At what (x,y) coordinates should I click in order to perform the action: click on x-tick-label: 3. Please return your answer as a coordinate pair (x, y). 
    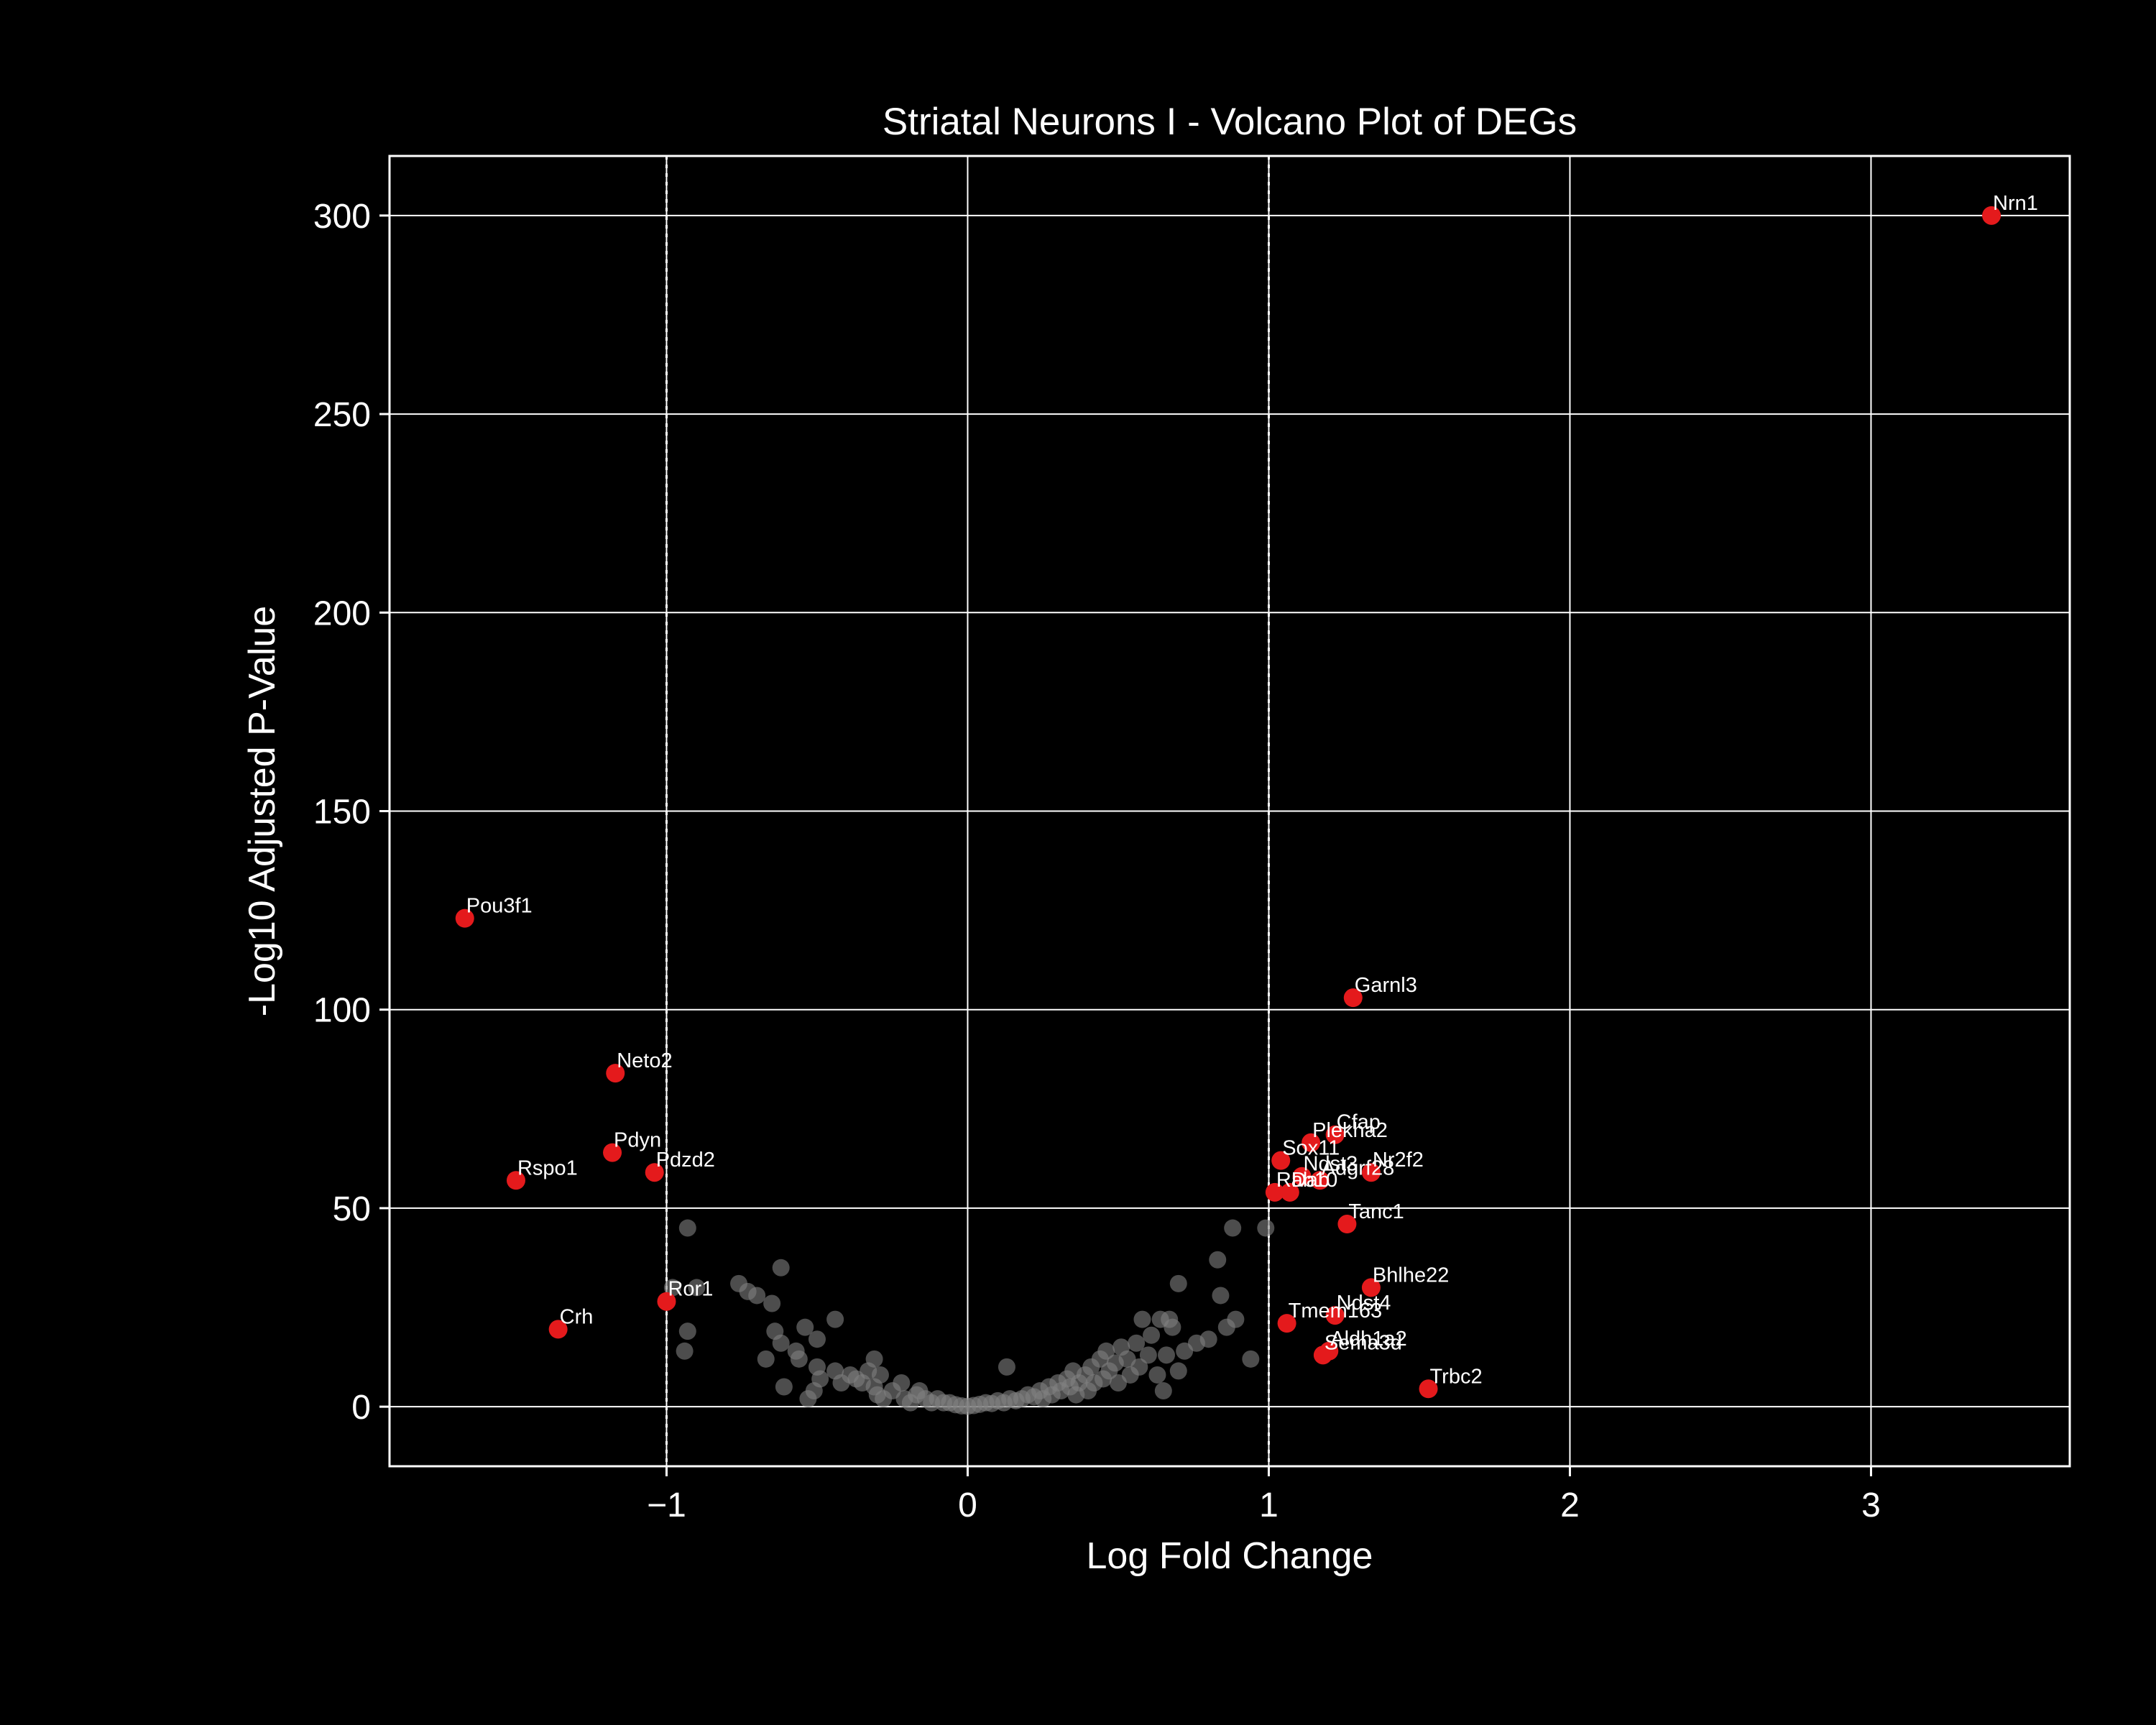
    Looking at the image, I should click on (1871, 1505).